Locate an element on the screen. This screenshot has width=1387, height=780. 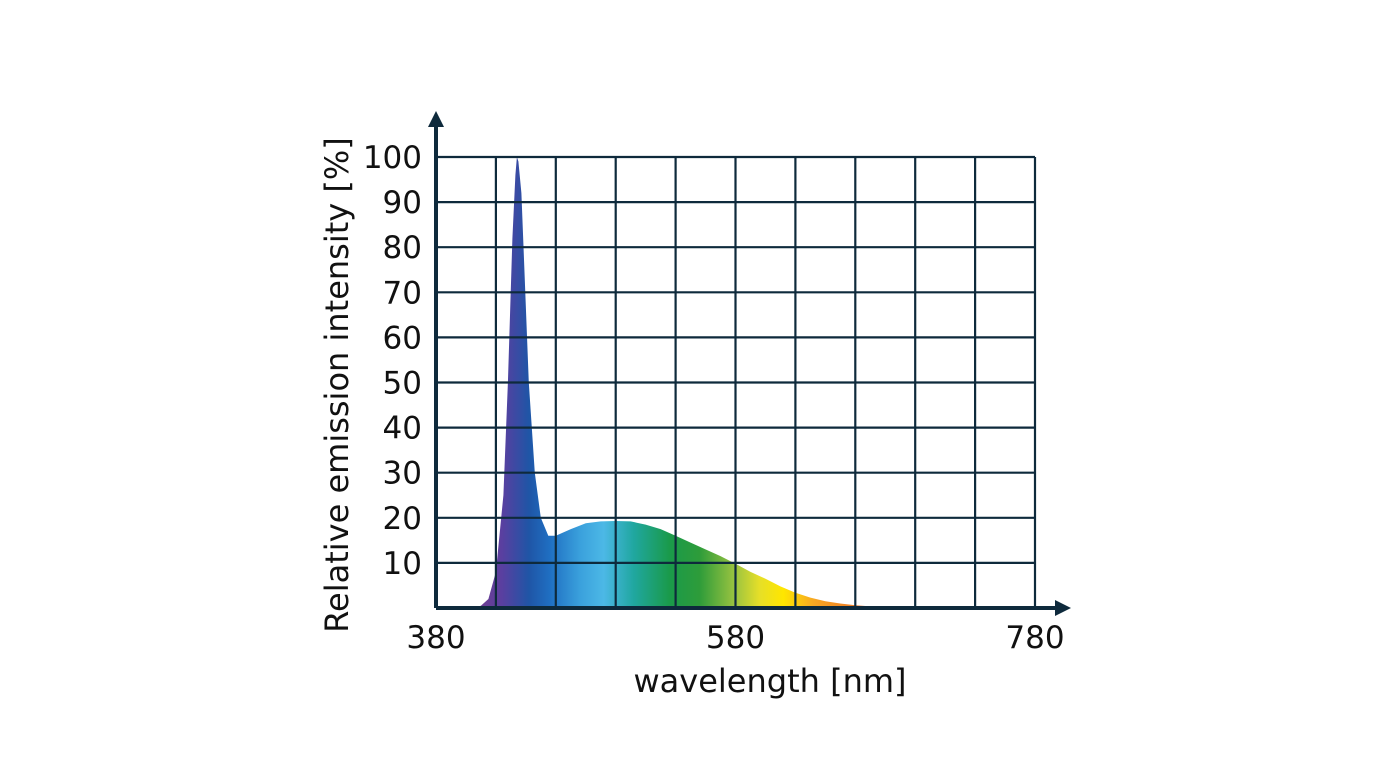
y-tick-label: 90 is located at coordinates (402, 203).